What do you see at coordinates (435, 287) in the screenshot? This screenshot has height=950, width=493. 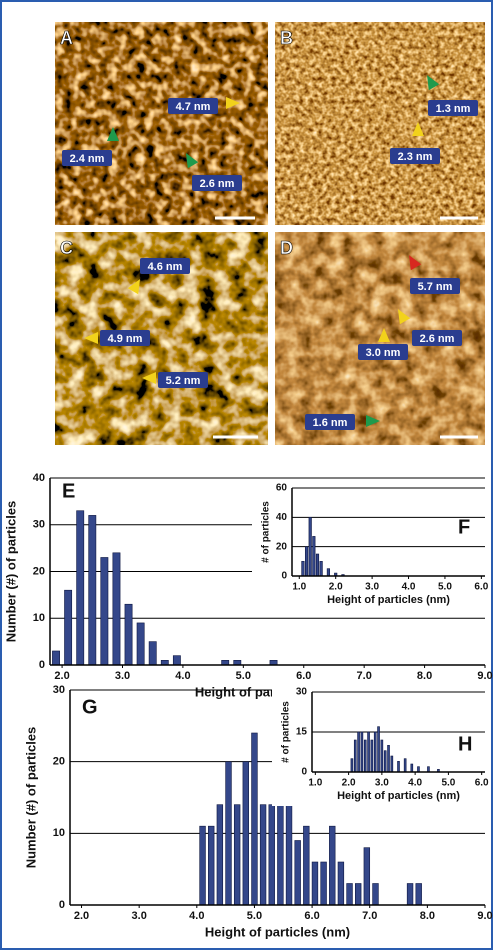 I see `annotation: 5.7 nm` at bounding box center [435, 287].